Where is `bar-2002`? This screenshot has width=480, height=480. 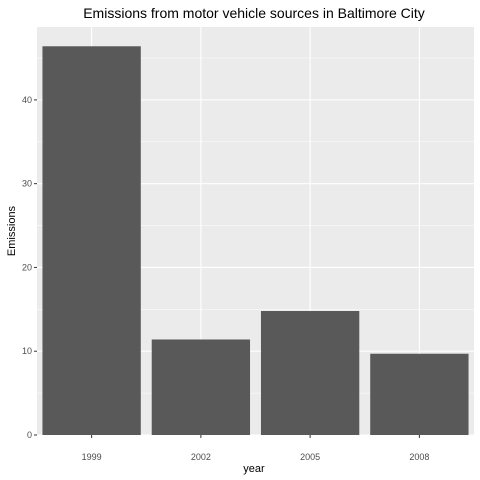 bar-2002 is located at coordinates (201, 387).